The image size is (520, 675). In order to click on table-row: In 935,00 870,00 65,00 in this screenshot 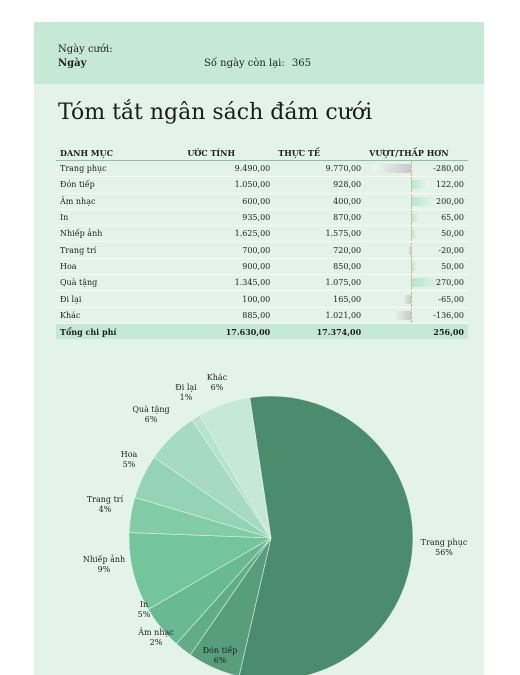, I will do `click(262, 218)`.